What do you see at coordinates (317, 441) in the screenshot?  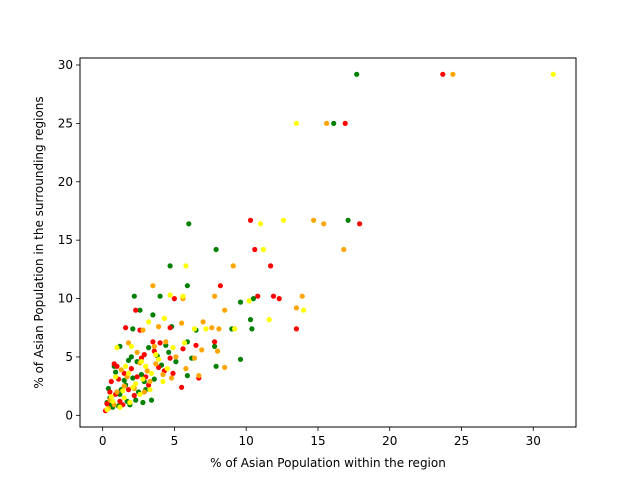 I see `x-tick-label: 15` at bounding box center [317, 441].